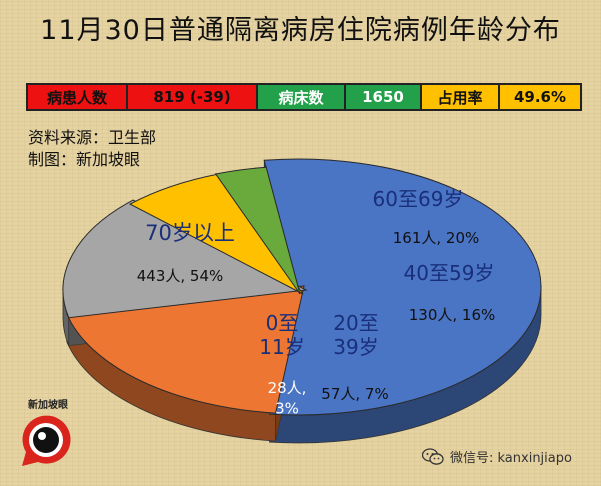  Describe the element at coordinates (84, 159) in the screenshot. I see `maker-text: 制图：新加坡眼` at that location.